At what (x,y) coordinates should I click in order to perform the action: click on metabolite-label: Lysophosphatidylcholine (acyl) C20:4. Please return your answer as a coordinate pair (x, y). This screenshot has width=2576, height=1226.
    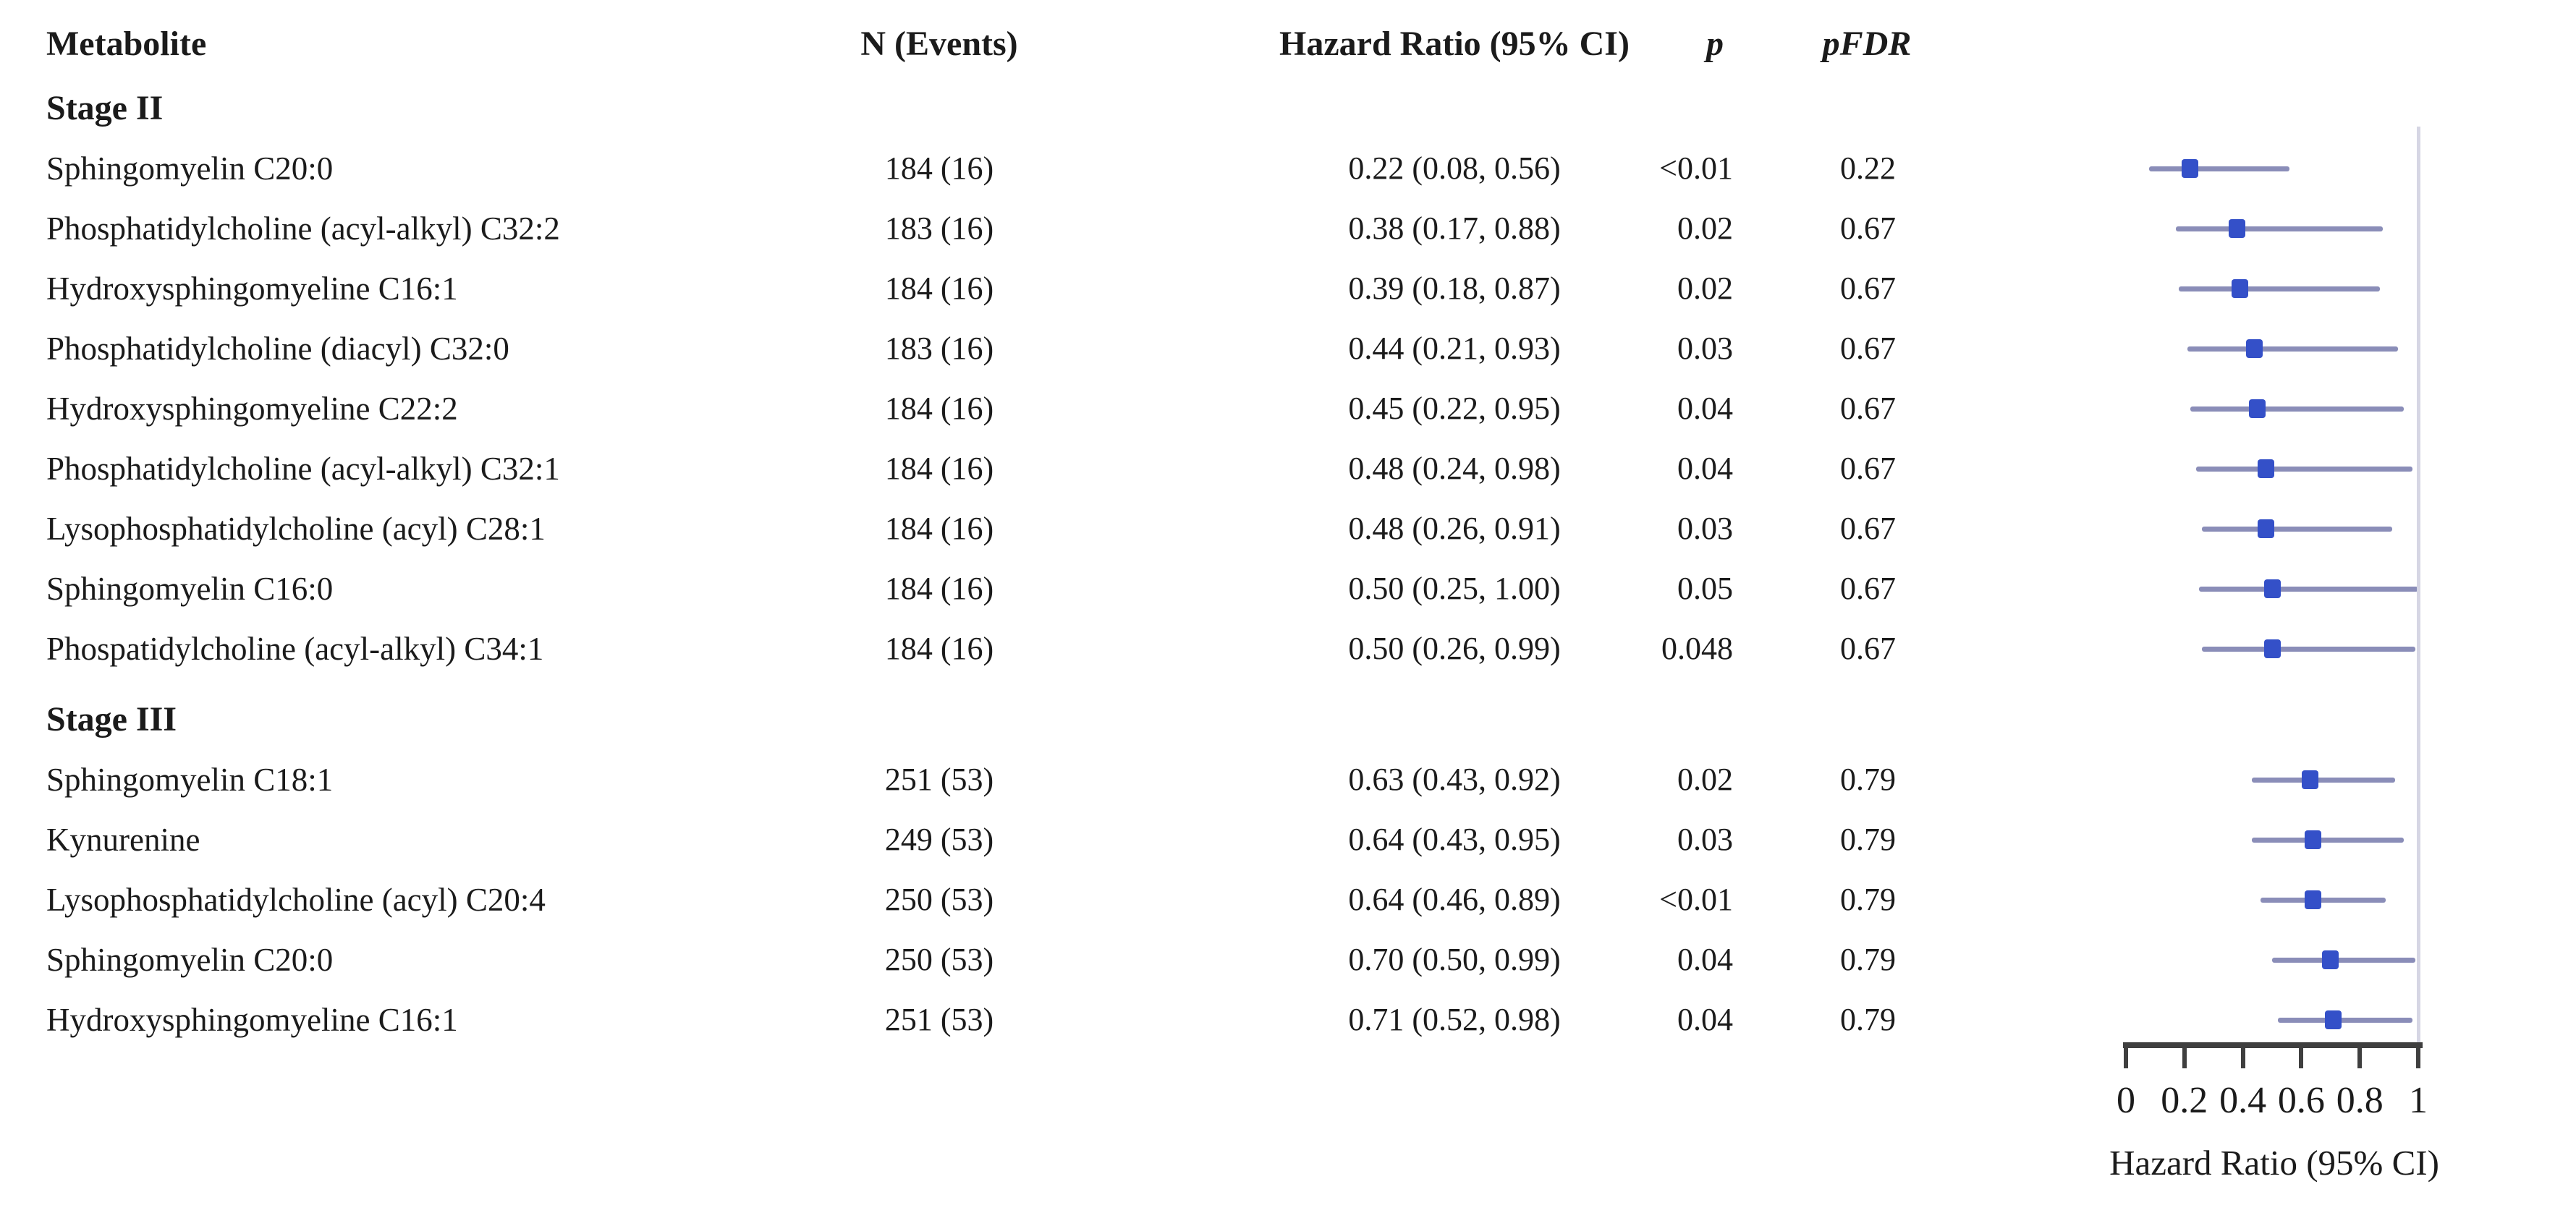
    Looking at the image, I should click on (296, 900).